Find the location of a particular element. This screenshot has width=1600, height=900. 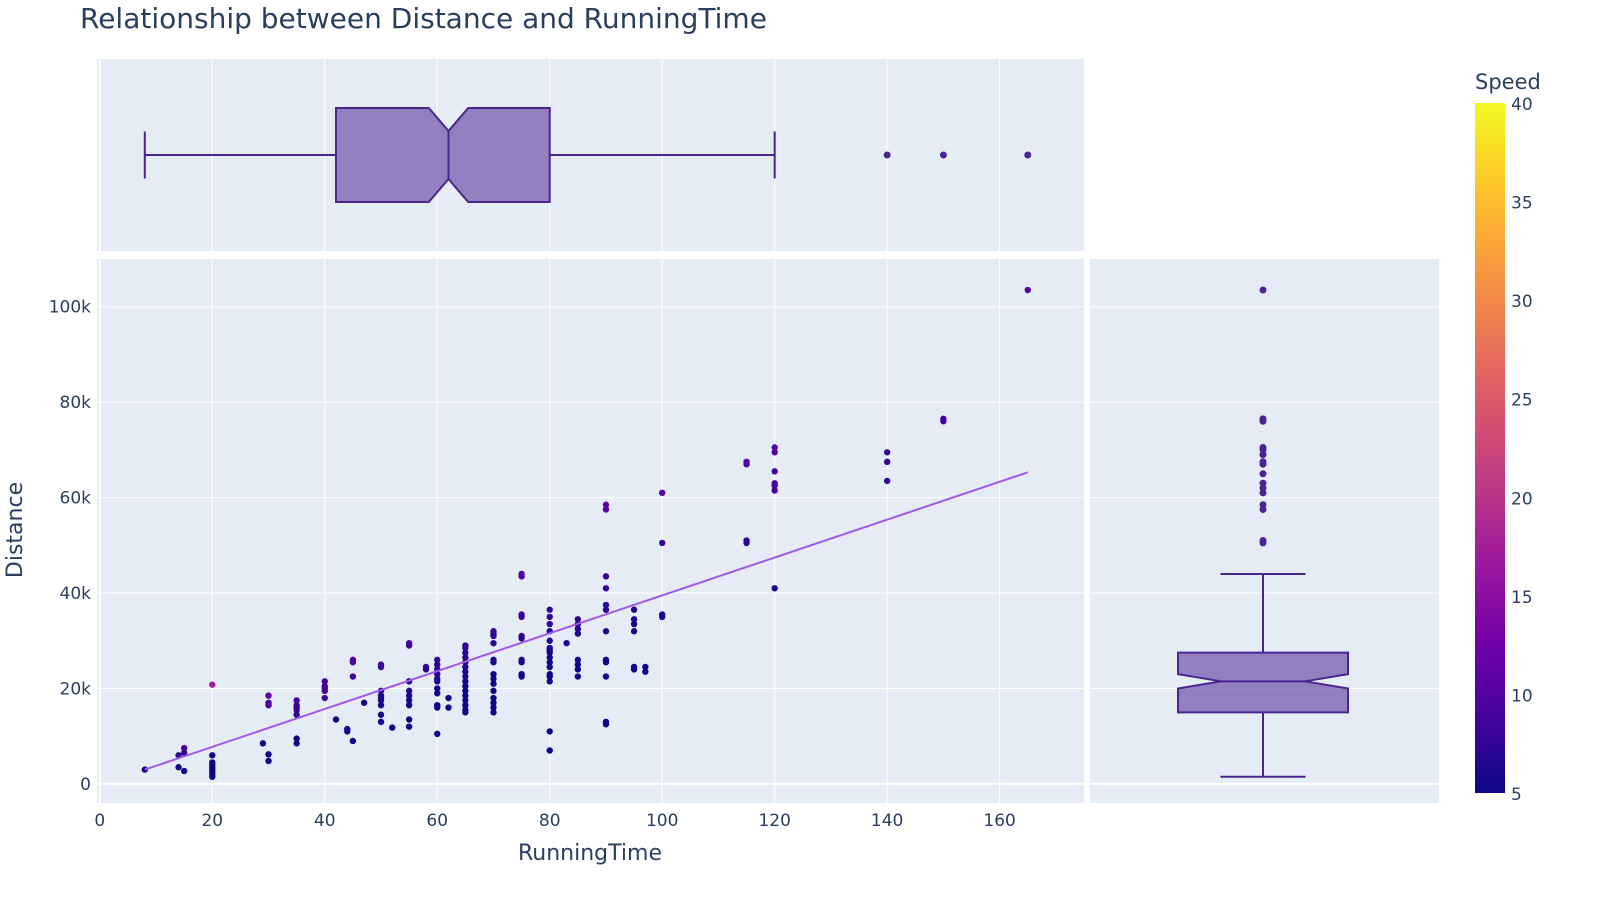

marginal-y-panel is located at coordinates (1264, 531).